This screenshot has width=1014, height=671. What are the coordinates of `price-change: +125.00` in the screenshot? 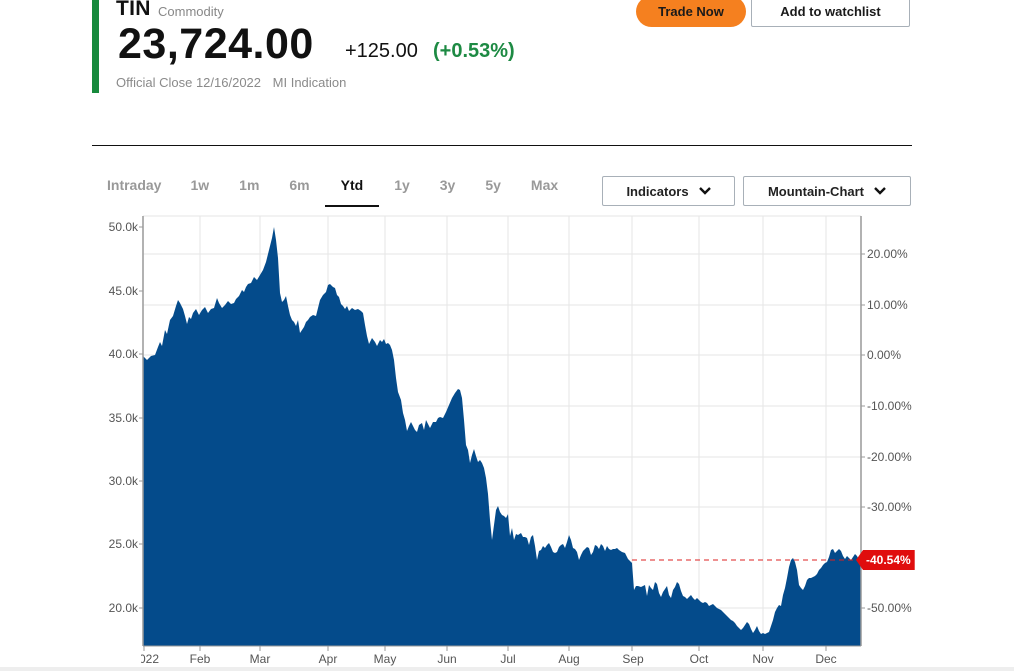 It's located at (381, 51).